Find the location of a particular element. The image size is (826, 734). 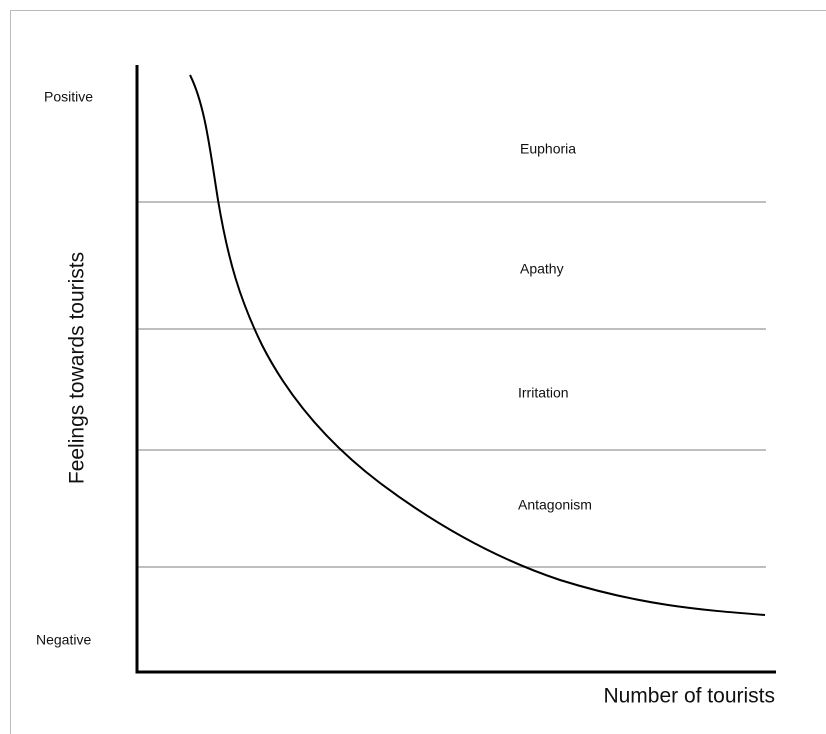

y-top-label: Positive is located at coordinates (68, 97).